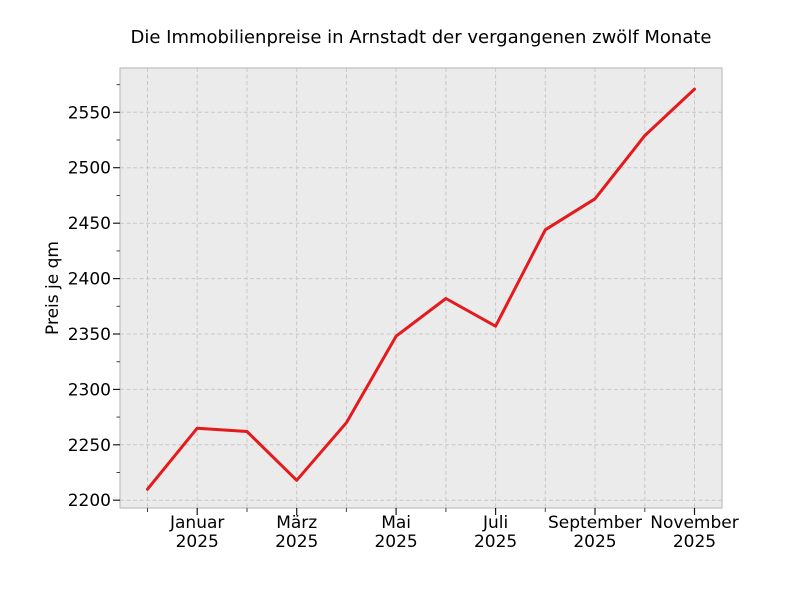 The image size is (800, 600). I want to click on y-tick-label: 2300, so click(89, 390).